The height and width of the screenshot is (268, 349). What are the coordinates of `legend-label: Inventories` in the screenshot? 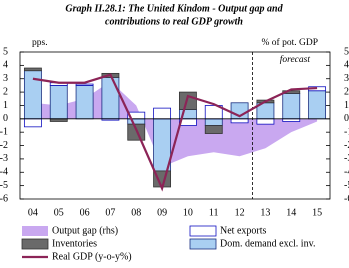 It's located at (74, 243).